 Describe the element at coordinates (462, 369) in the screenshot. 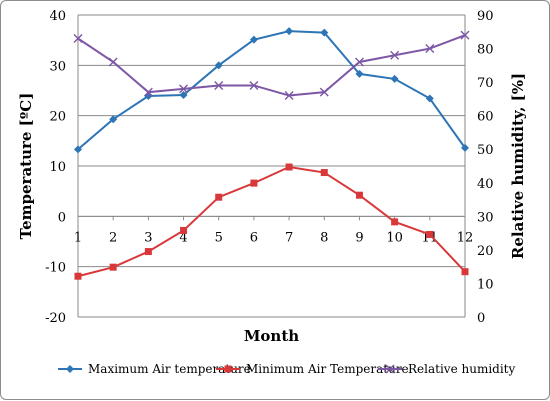

I see `legend-label: Relative humidity` at that location.